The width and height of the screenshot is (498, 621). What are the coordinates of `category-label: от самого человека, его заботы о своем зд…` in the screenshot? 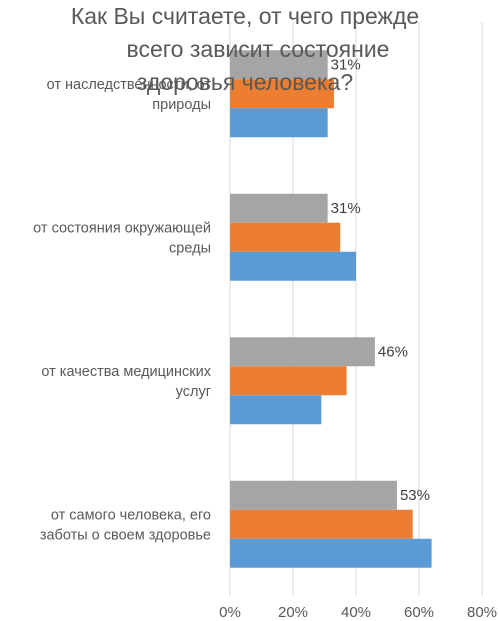 It's located at (125, 525).